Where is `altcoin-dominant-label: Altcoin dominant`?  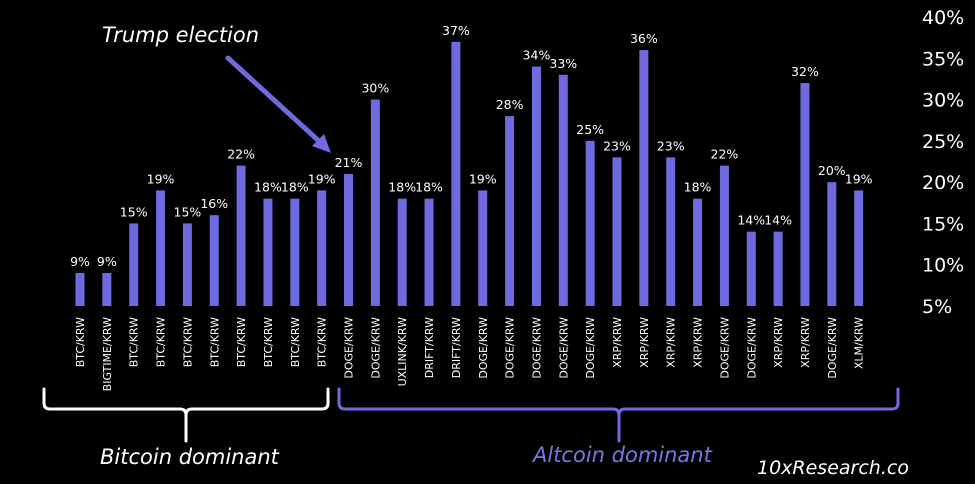 altcoin-dominant-label: Altcoin dominant is located at coordinates (622, 455).